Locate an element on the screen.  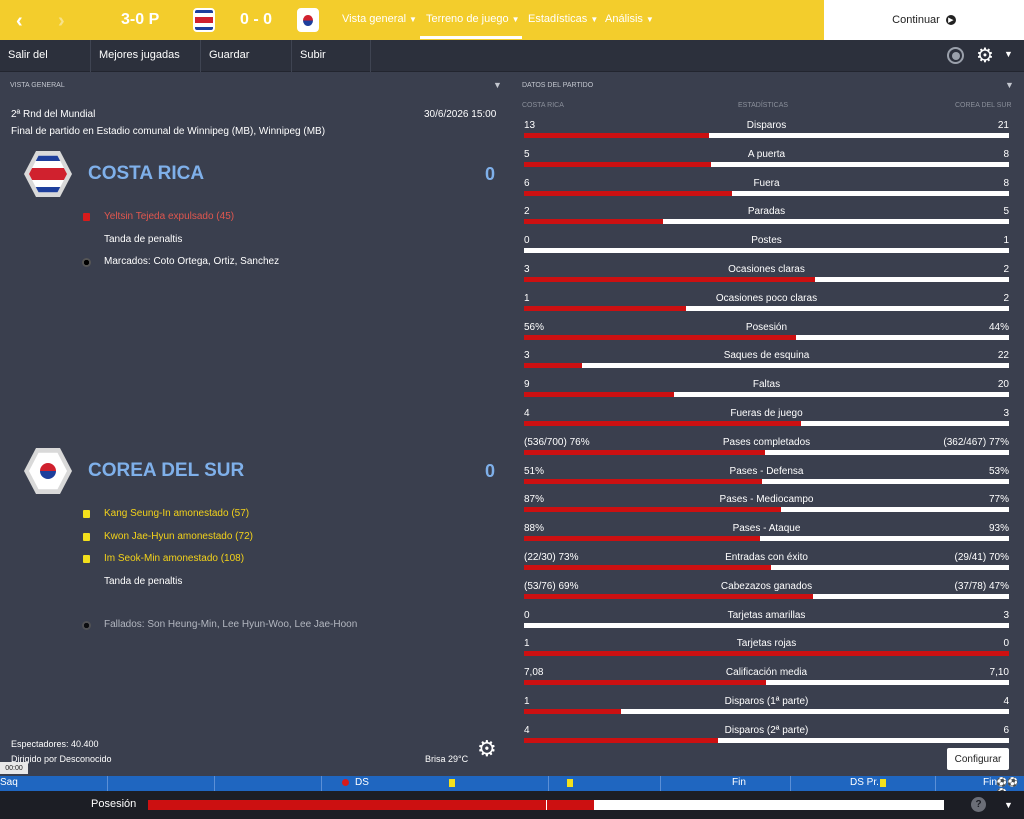
highlights-button: Mejores jugadas ▼ is located at coordinates (146, 65).